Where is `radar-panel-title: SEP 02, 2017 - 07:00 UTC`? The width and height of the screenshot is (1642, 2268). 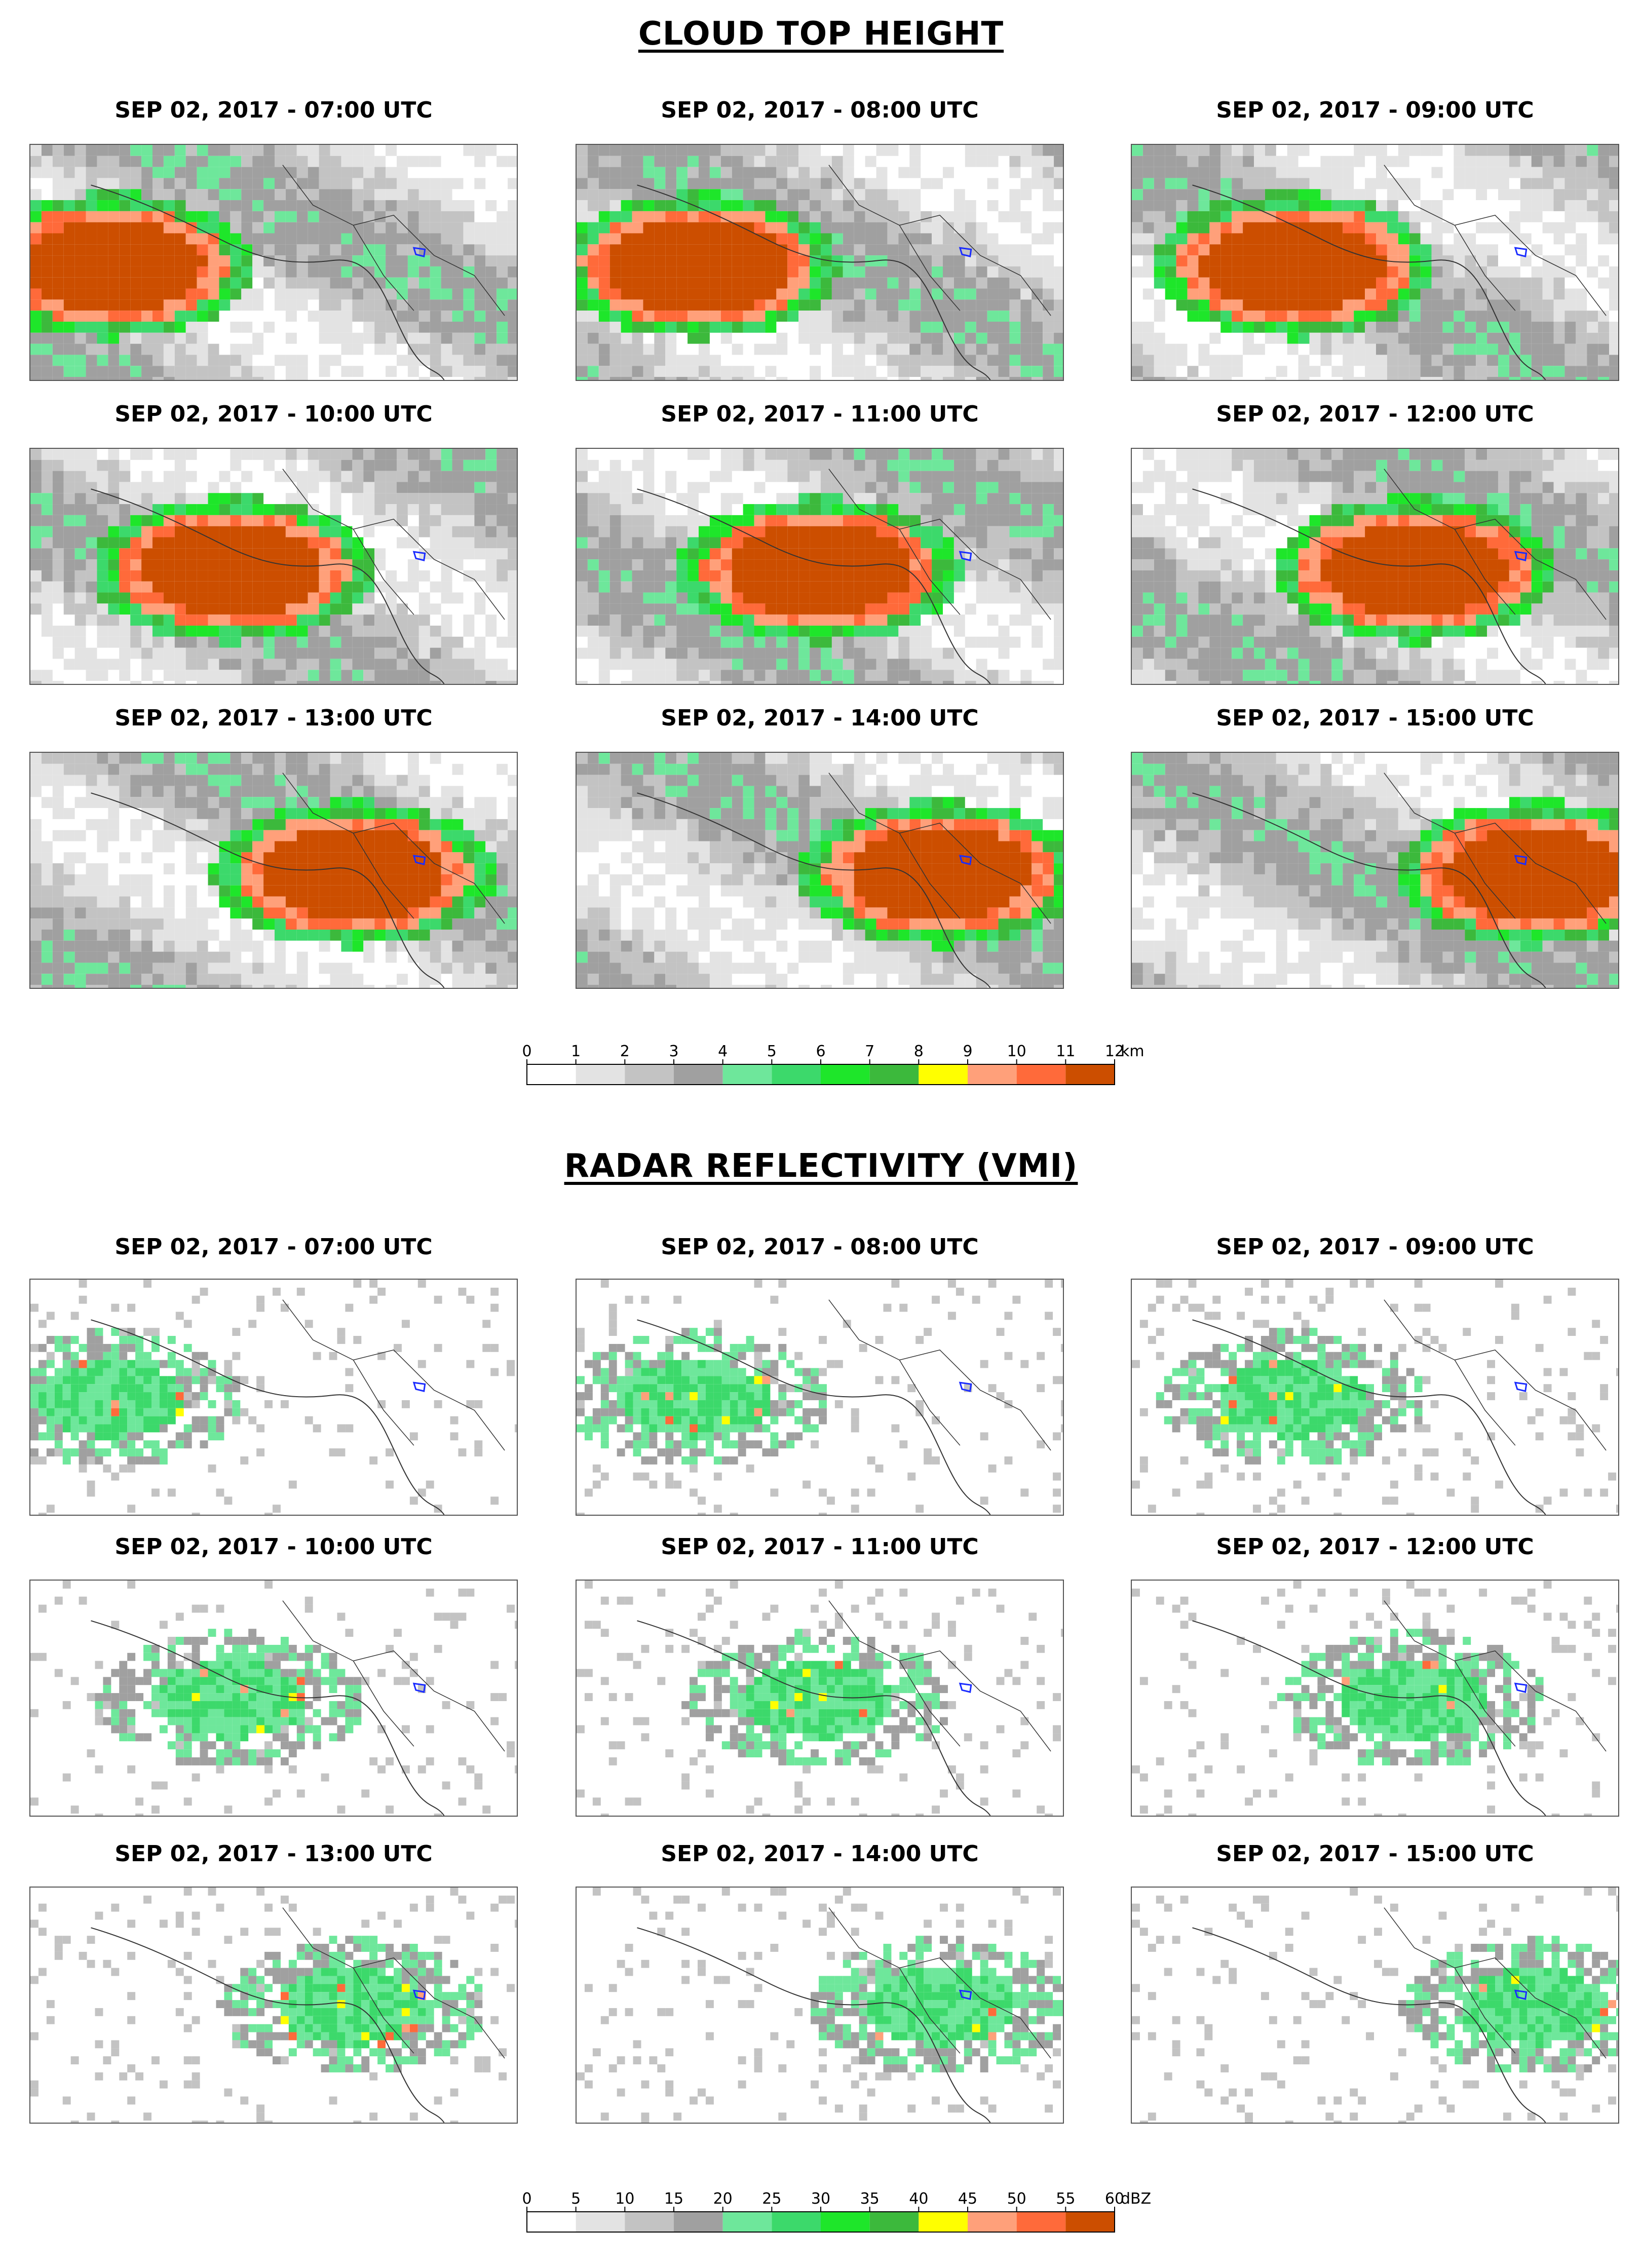
radar-panel-title: SEP 02, 2017 - 07:00 UTC is located at coordinates (274, 1247).